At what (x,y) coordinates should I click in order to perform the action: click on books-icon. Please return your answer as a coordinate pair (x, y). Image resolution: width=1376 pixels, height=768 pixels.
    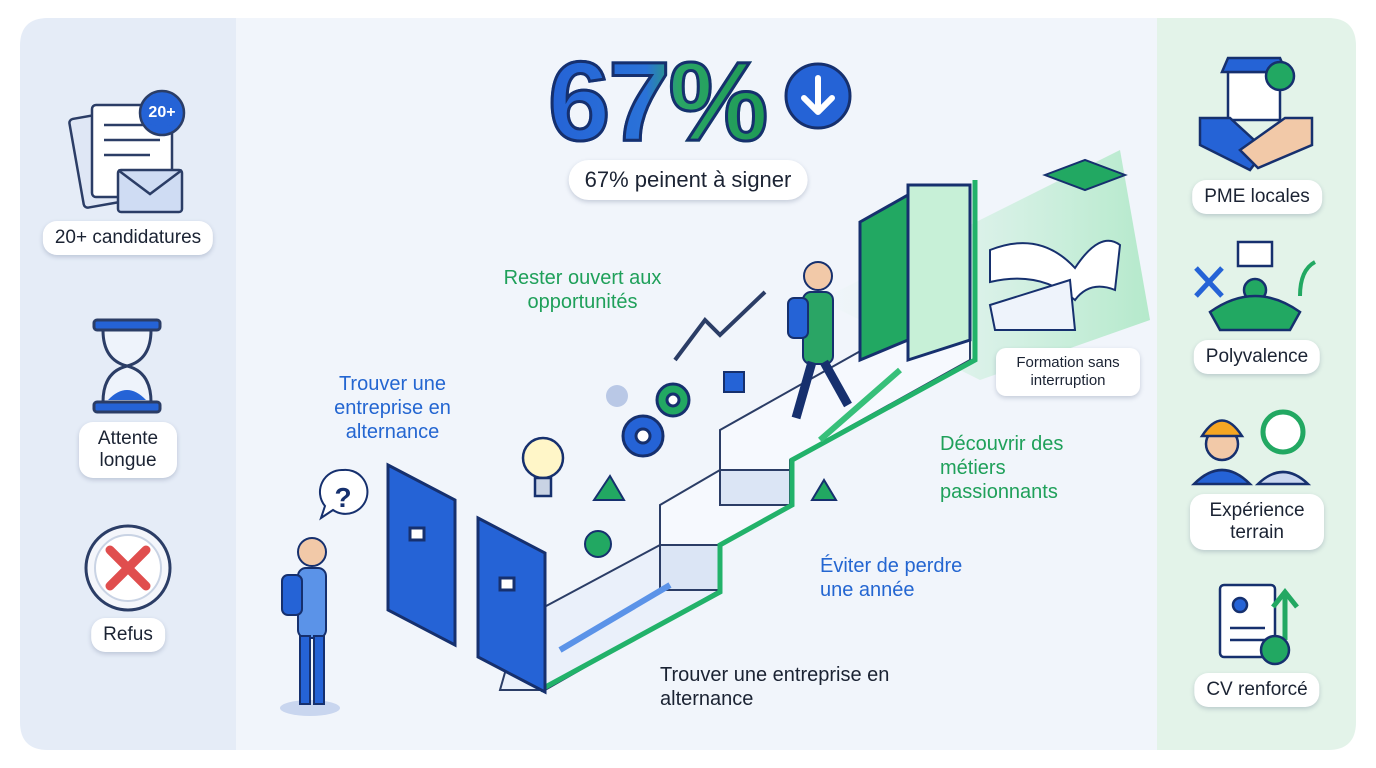
    Looking at the image, I should click on (1058, 244).